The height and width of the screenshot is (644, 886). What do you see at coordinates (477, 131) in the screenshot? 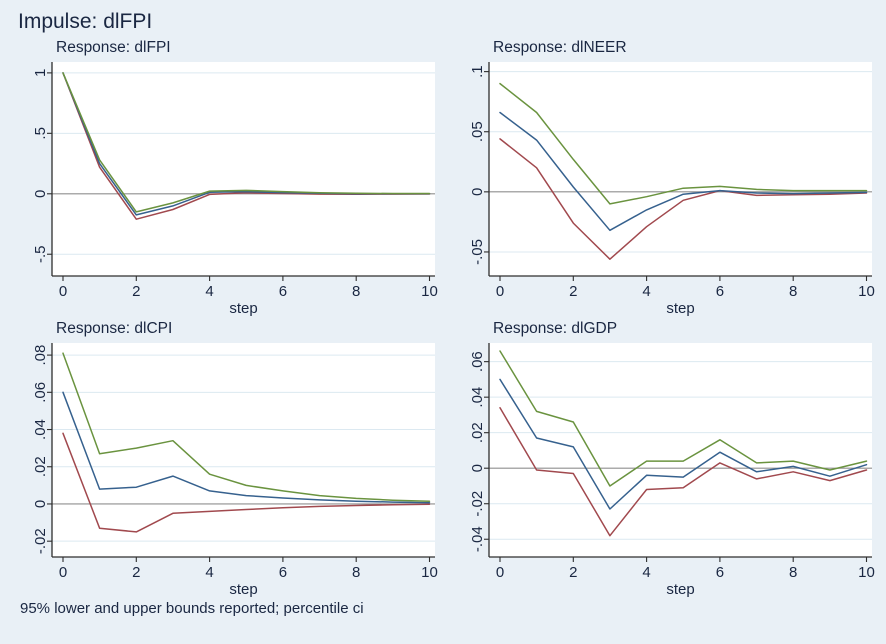
I see `y-tick-label: .05` at bounding box center [477, 131].